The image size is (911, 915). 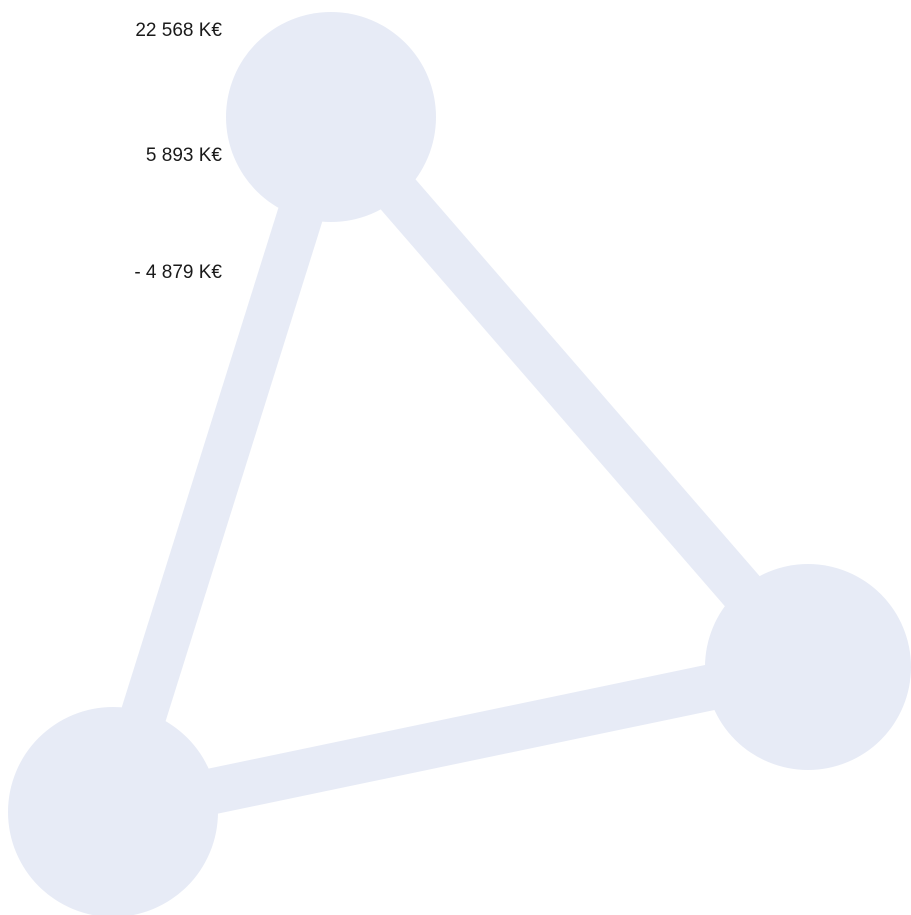 I want to click on value-label: 5 893 K€, so click(x=184, y=155).